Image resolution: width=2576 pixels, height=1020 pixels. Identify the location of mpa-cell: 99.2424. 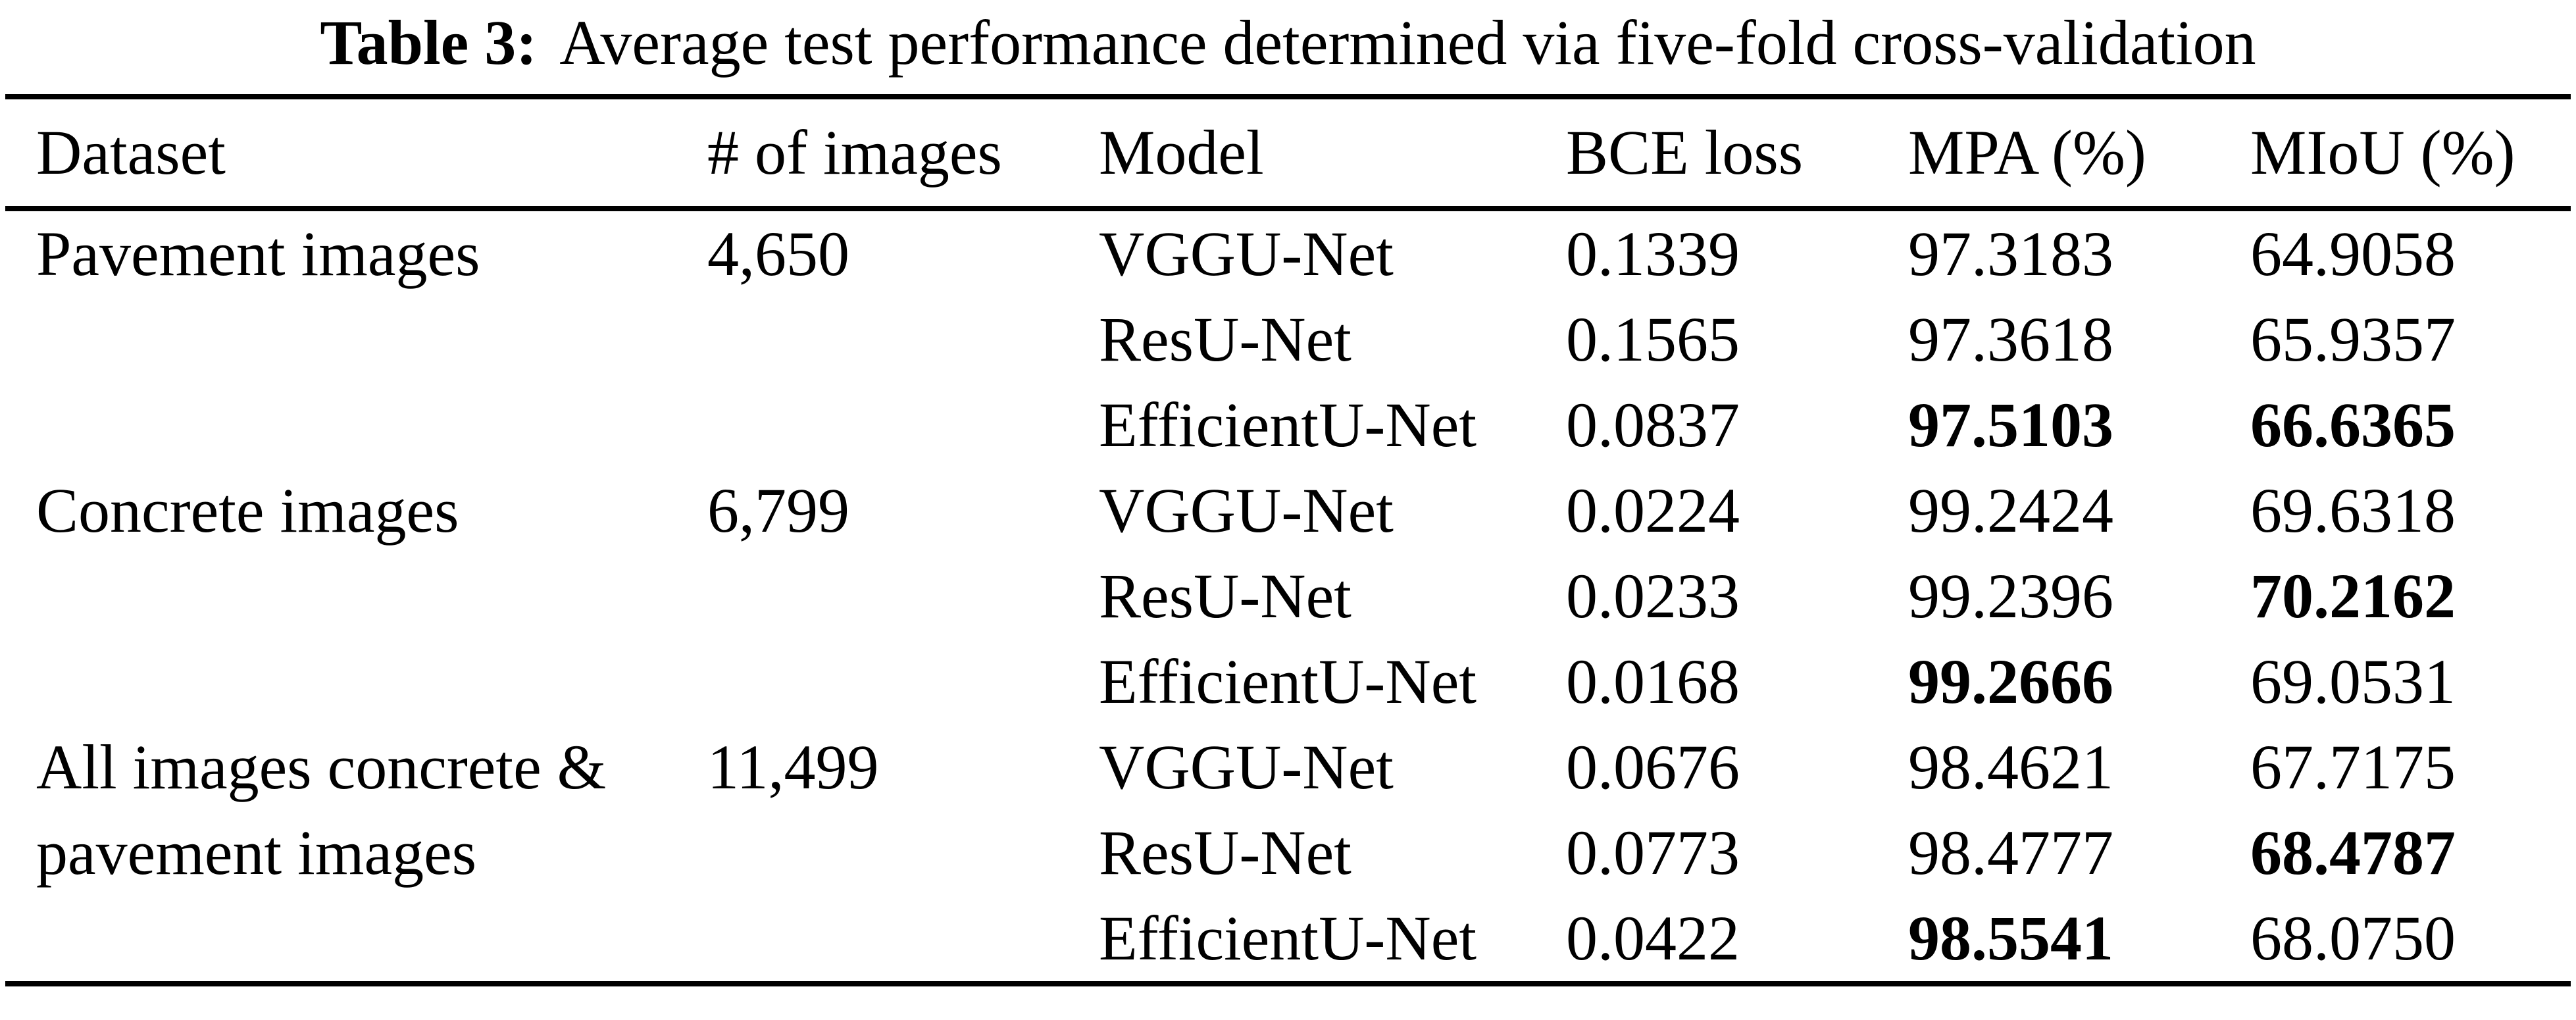
(2010, 510).